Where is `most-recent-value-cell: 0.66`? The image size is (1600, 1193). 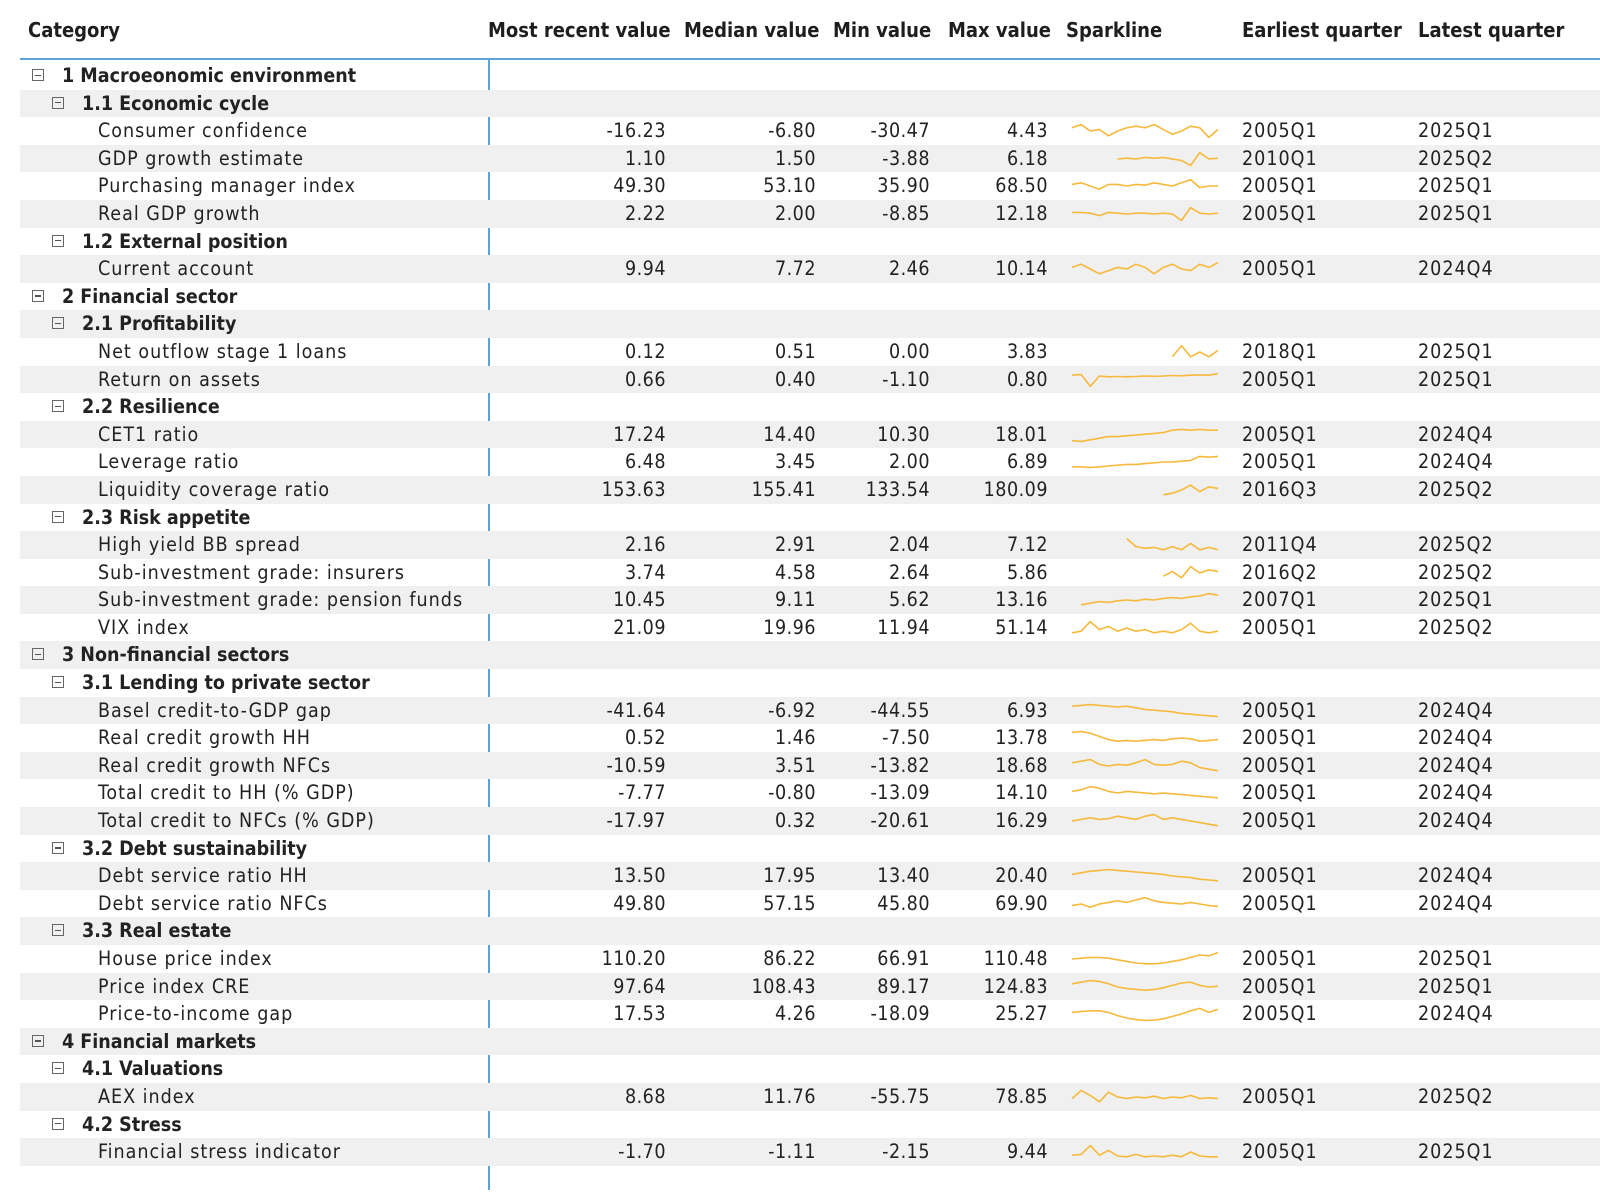 most-recent-value-cell: 0.66 is located at coordinates (645, 379).